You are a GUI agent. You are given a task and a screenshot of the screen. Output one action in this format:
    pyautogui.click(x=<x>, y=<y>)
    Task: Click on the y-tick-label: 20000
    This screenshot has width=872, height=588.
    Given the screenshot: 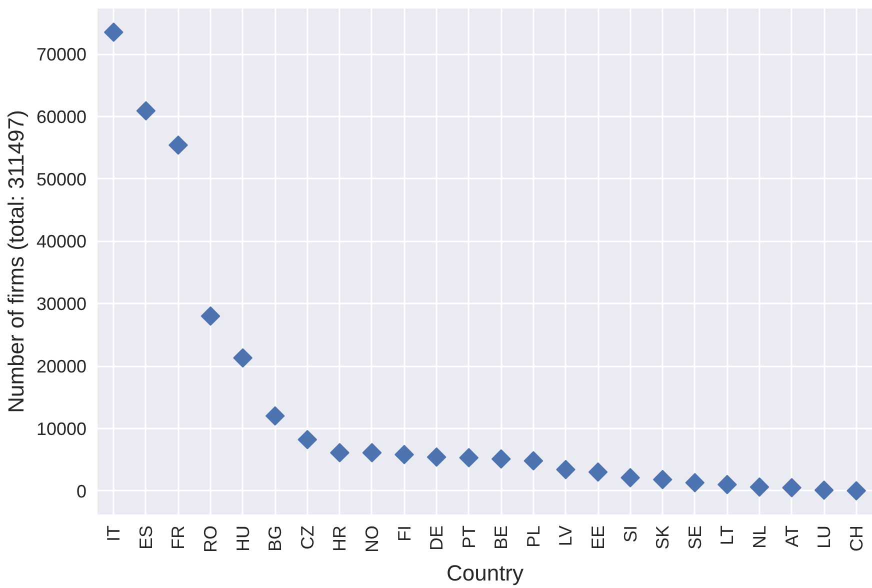 What is the action you would take?
    pyautogui.click(x=61, y=366)
    